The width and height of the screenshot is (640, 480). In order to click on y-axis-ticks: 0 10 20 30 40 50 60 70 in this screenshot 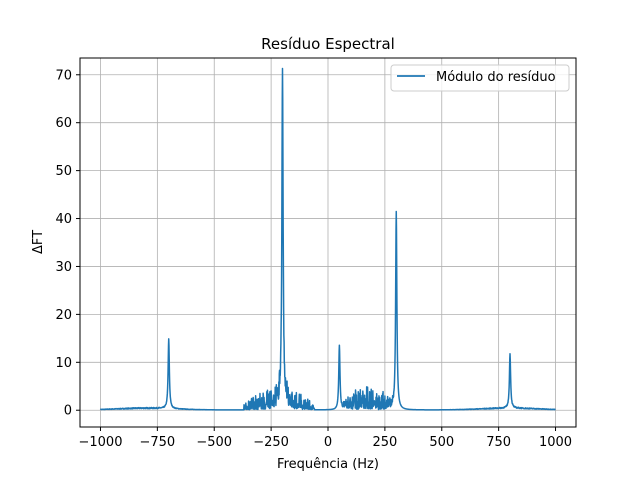, I will do `click(67, 243)`.